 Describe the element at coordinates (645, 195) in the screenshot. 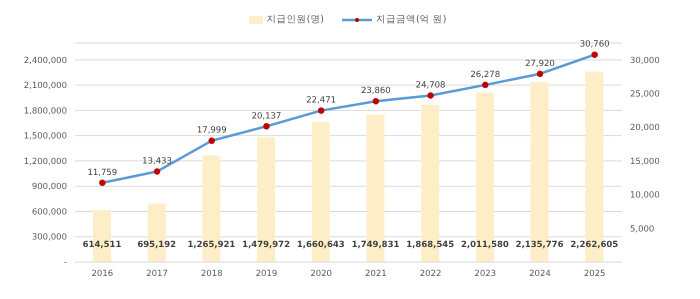

I see `y2-tick-label: 10,000` at that location.